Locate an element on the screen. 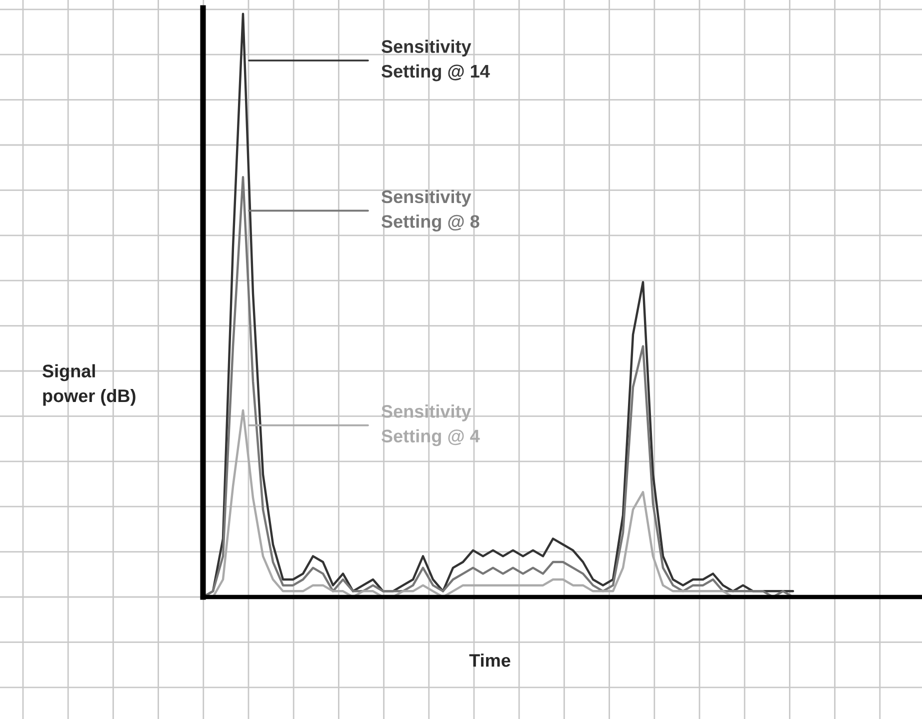  y-axis-title: Signal power (dB) is located at coordinates (89, 385).